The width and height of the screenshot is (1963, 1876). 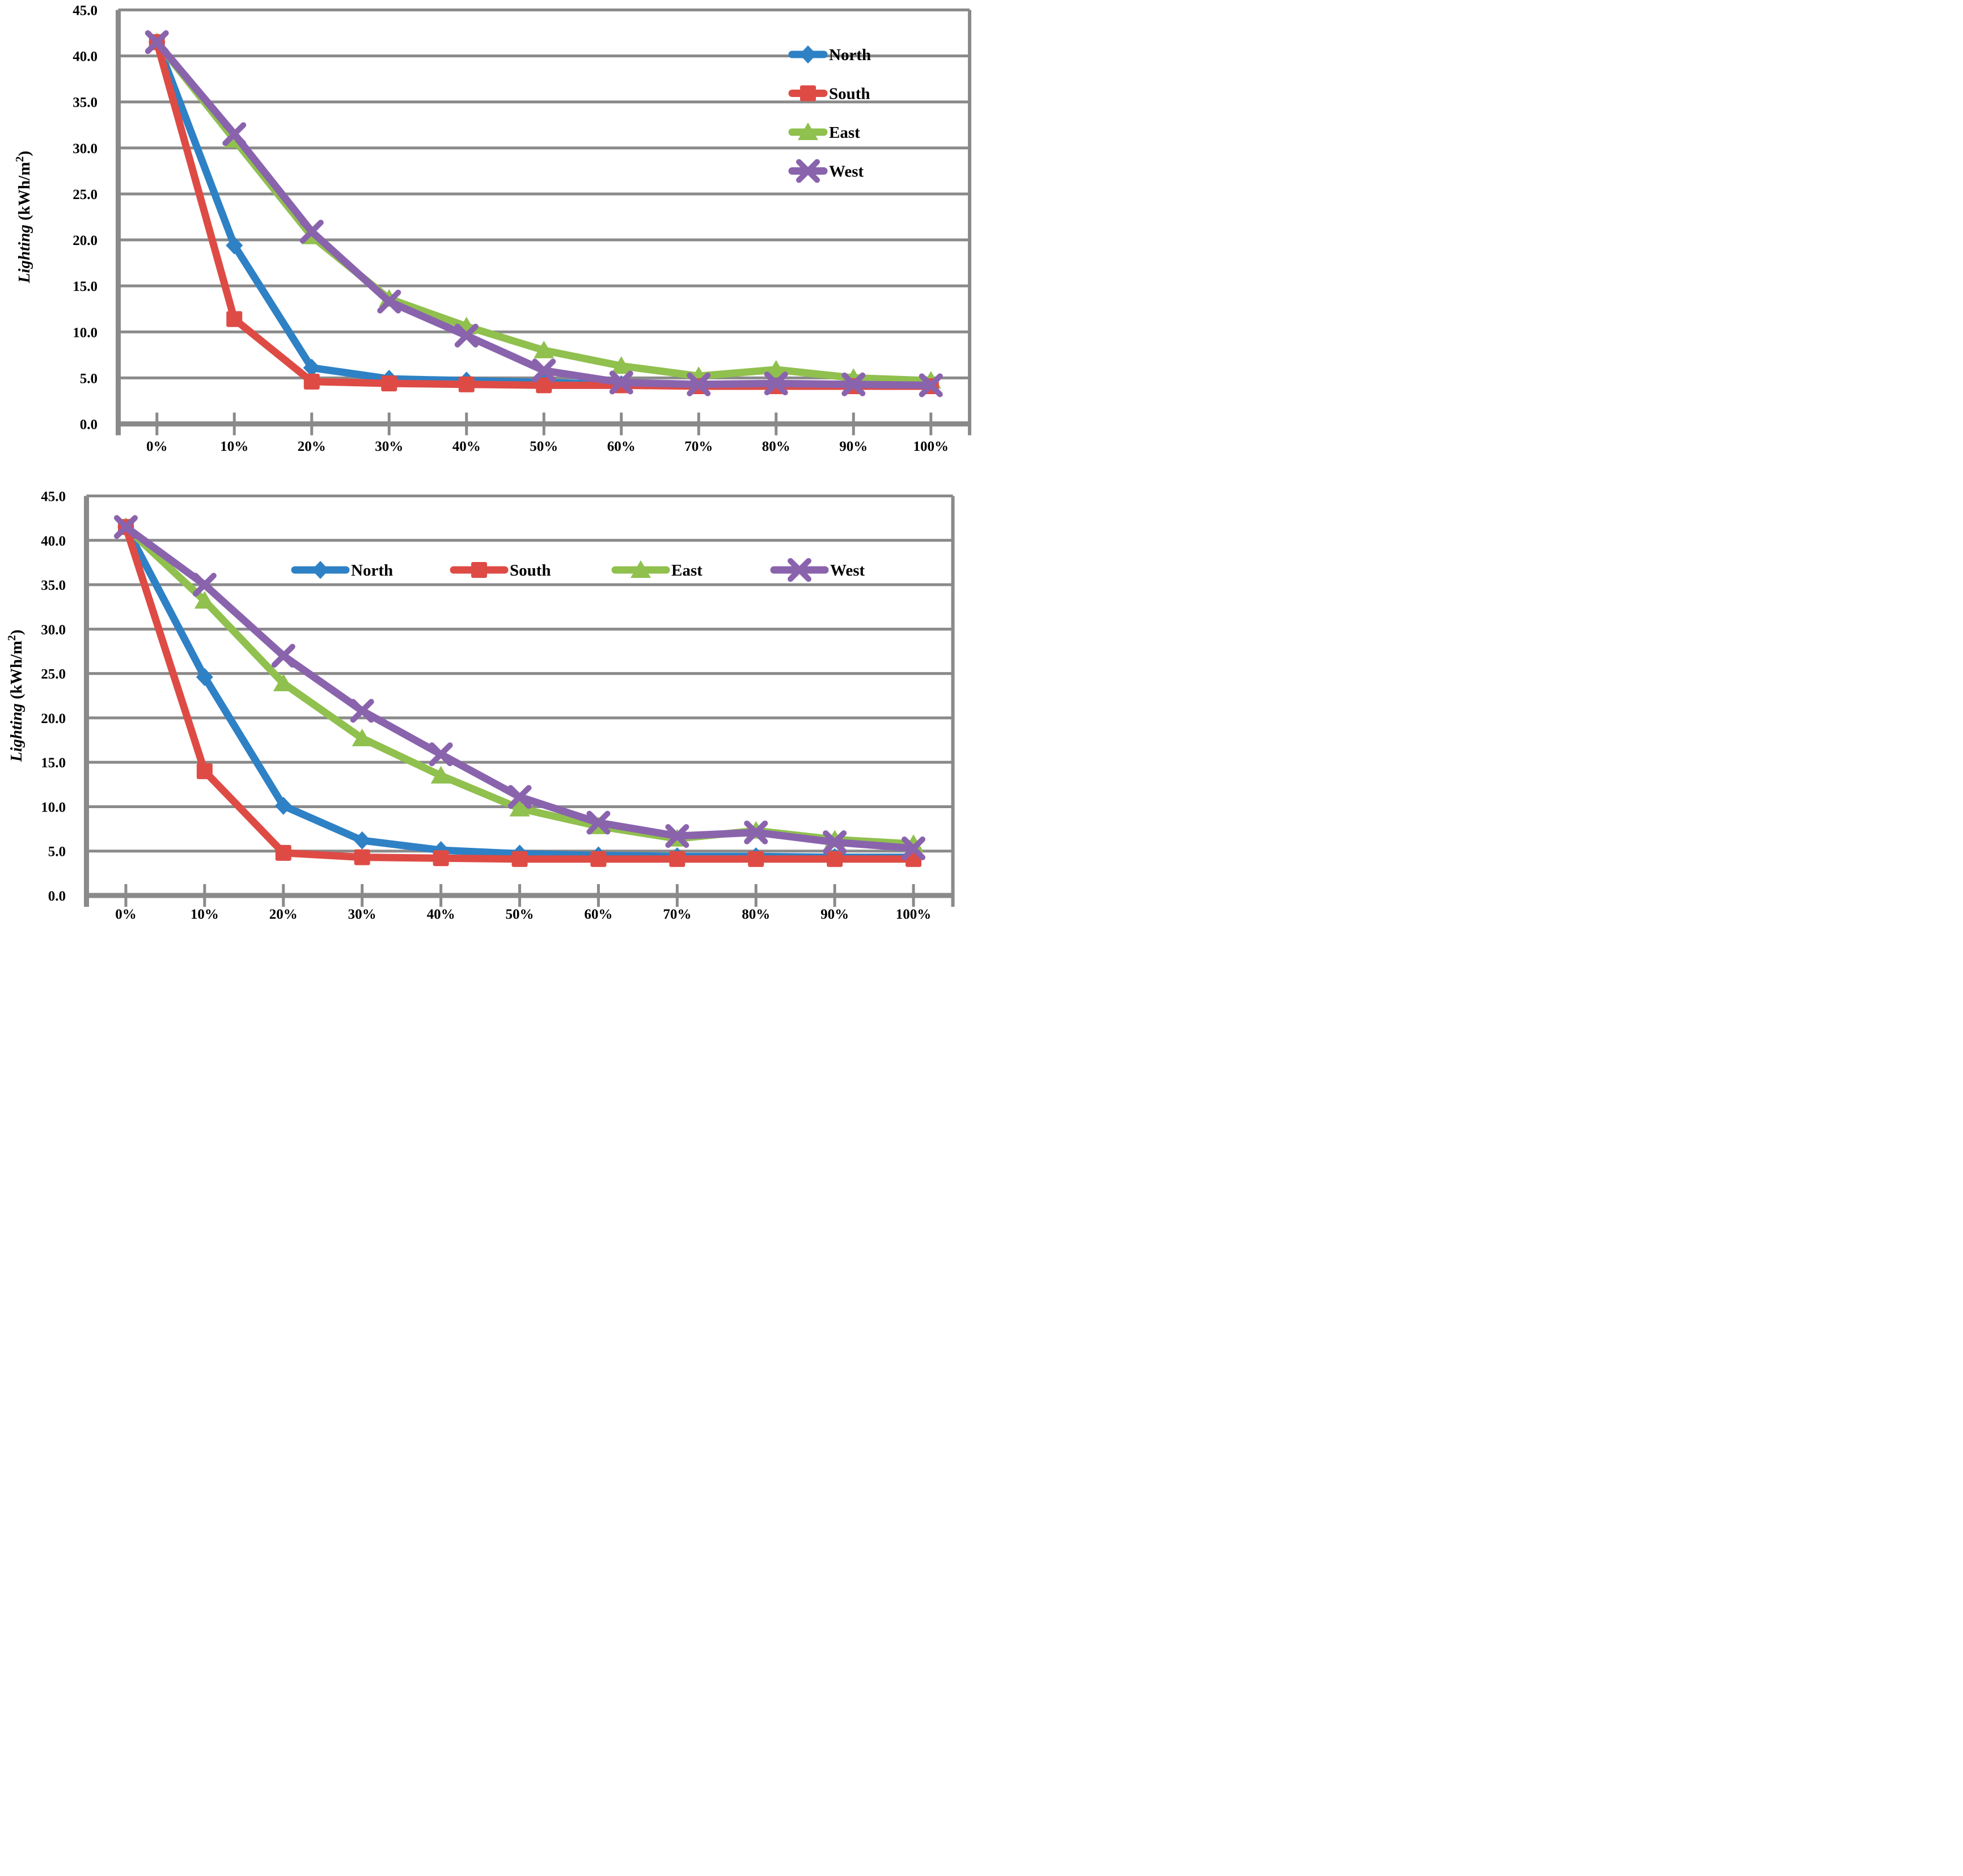 I want to click on legend-item-north: North, so click(x=829, y=54).